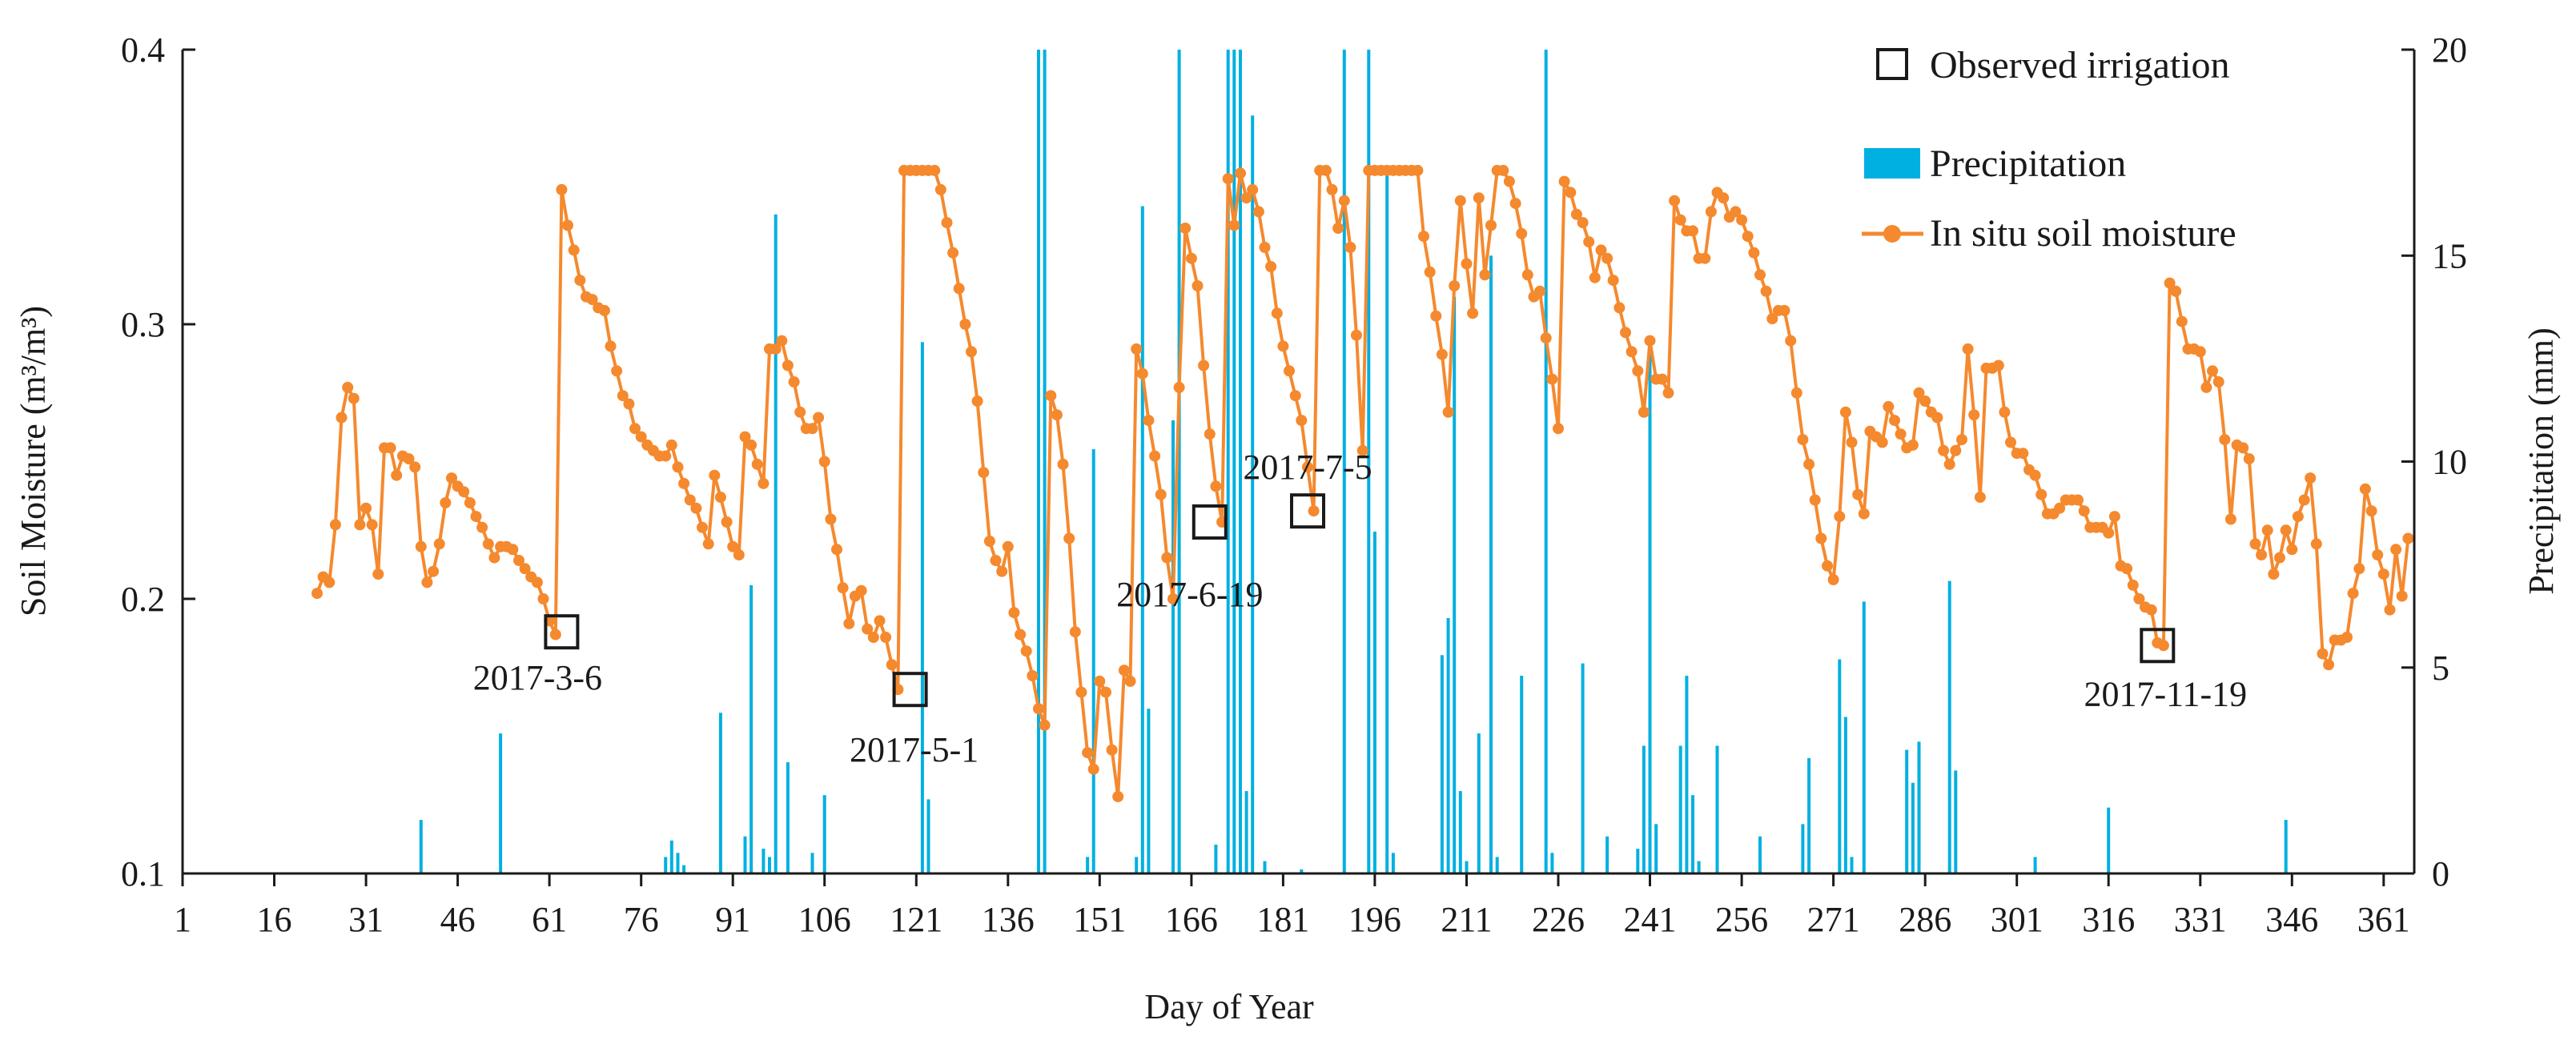 The height and width of the screenshot is (1044, 2576). Describe the element at coordinates (1189, 595) in the screenshot. I see `irrigation-label: 2017-6-19` at that location.